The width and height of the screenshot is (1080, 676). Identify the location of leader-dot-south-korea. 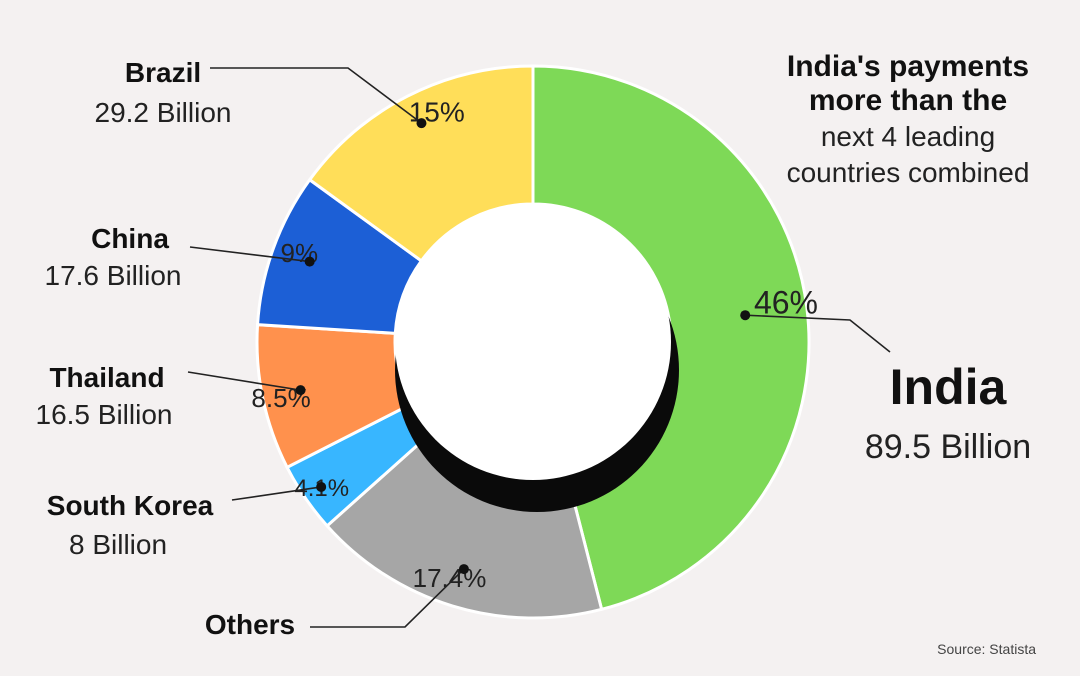
(321, 486).